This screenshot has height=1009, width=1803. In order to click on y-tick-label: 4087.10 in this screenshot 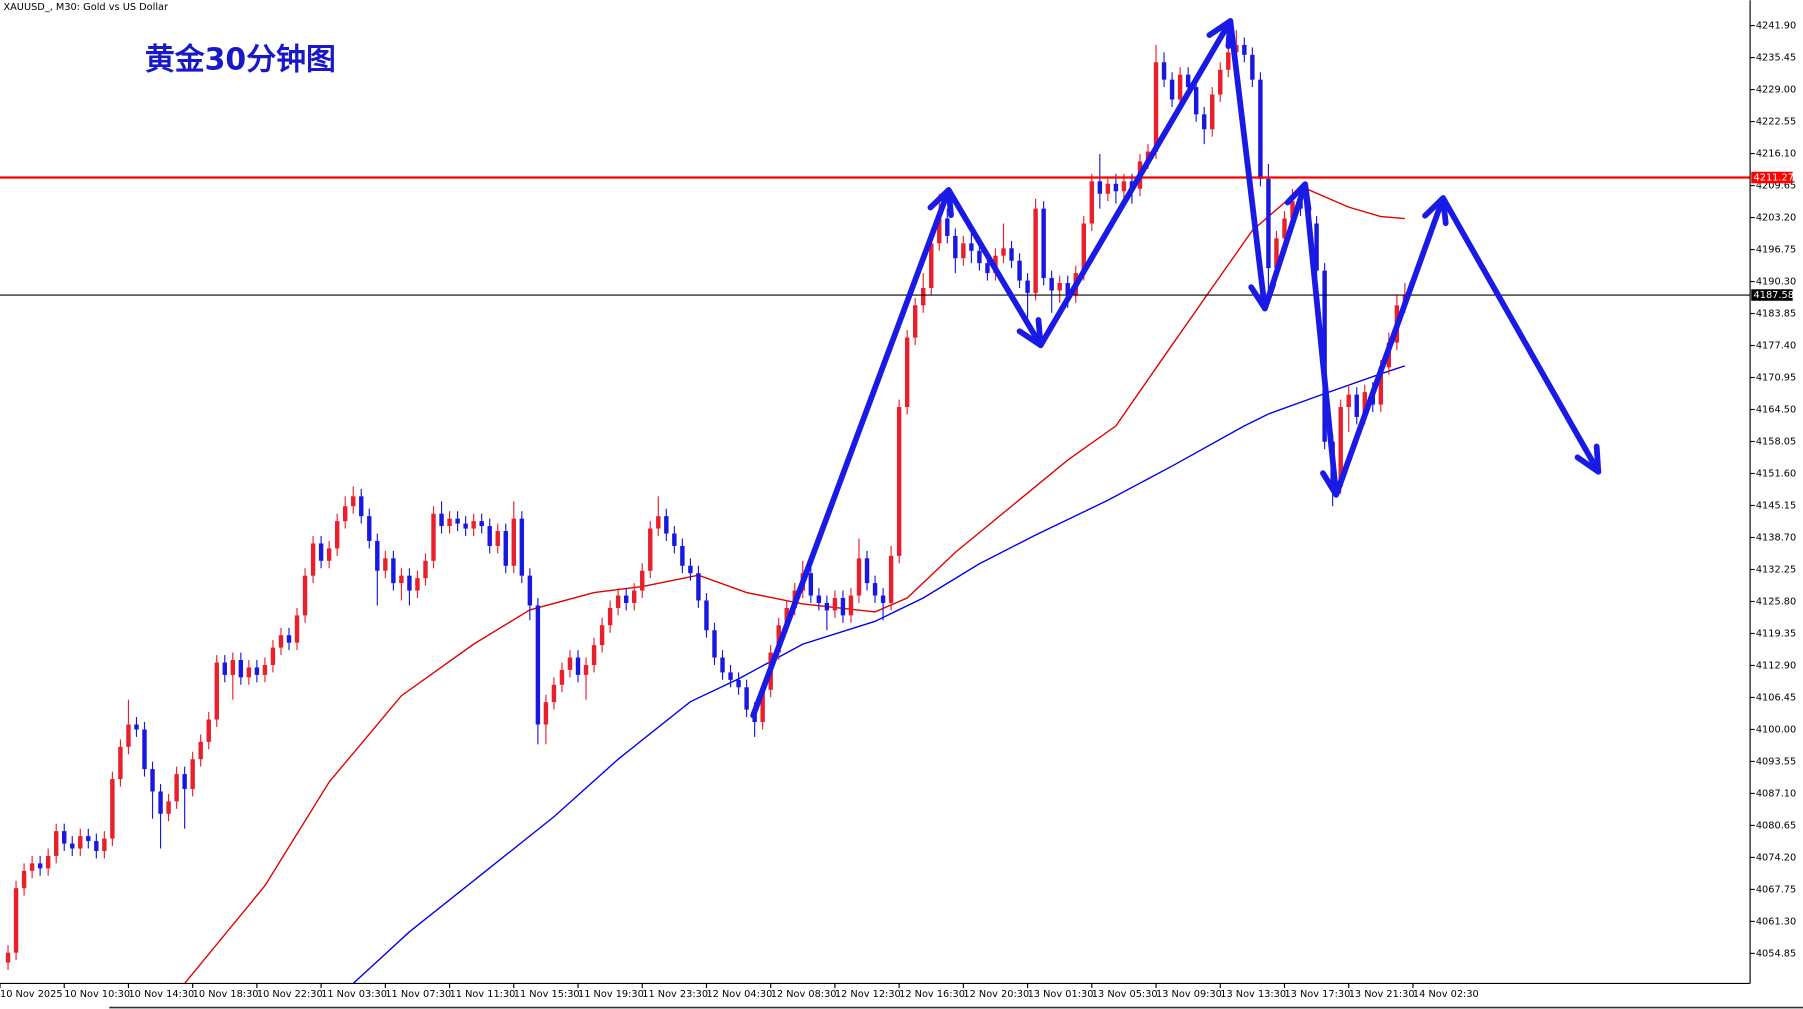, I will do `click(1776, 793)`.